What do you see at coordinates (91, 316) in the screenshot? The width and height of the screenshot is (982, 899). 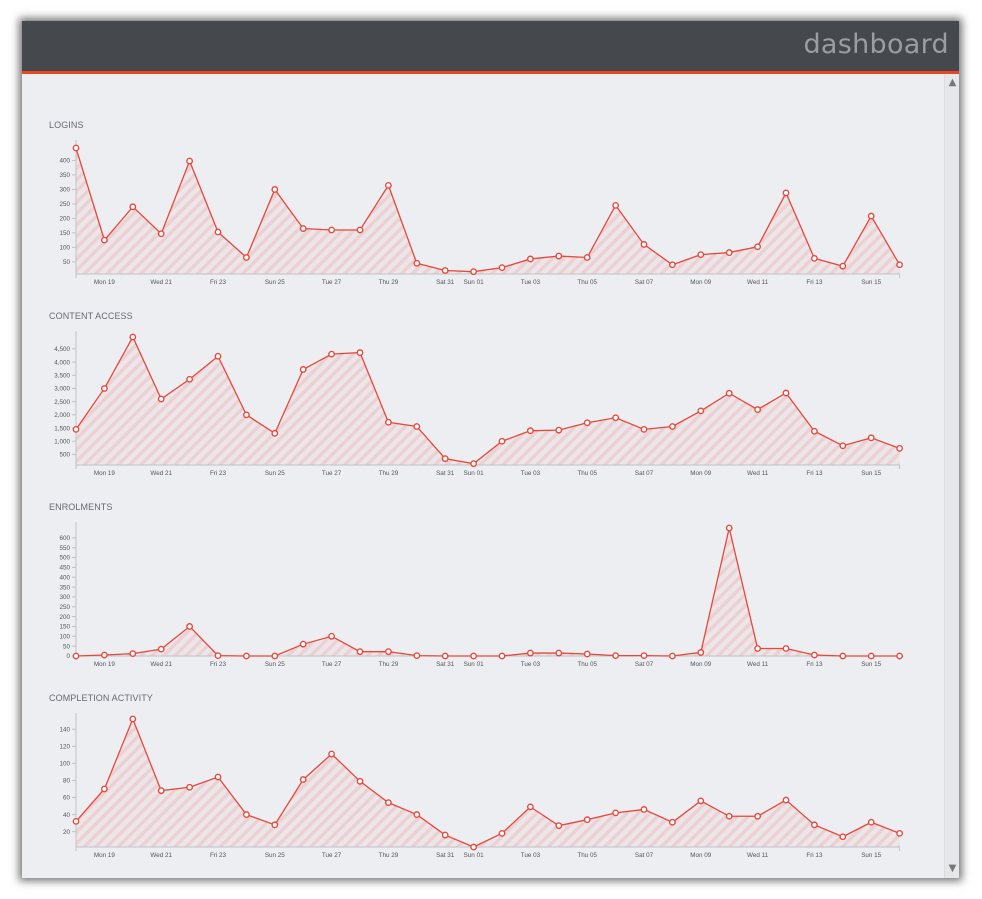 I see `chart-title-content-access: CONTENT ACCESS` at bounding box center [91, 316].